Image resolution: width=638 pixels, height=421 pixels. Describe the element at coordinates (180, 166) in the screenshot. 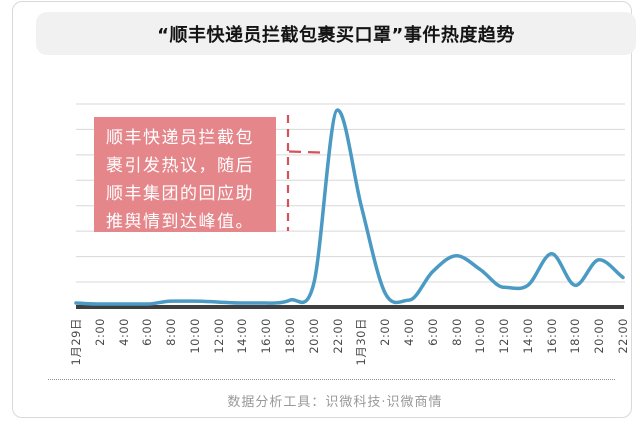

I see `annotation-line: 裹引发热议，随后` at that location.